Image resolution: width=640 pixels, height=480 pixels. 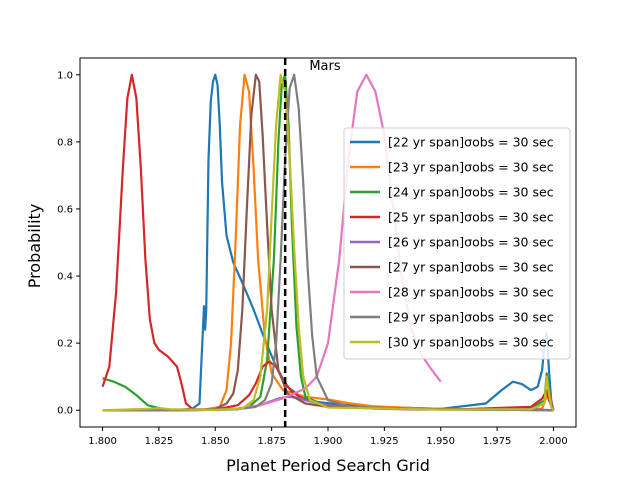 What do you see at coordinates (471, 292) in the screenshot?
I see `legend-label-7: [28 yr span]σobs = 30 sec` at bounding box center [471, 292].